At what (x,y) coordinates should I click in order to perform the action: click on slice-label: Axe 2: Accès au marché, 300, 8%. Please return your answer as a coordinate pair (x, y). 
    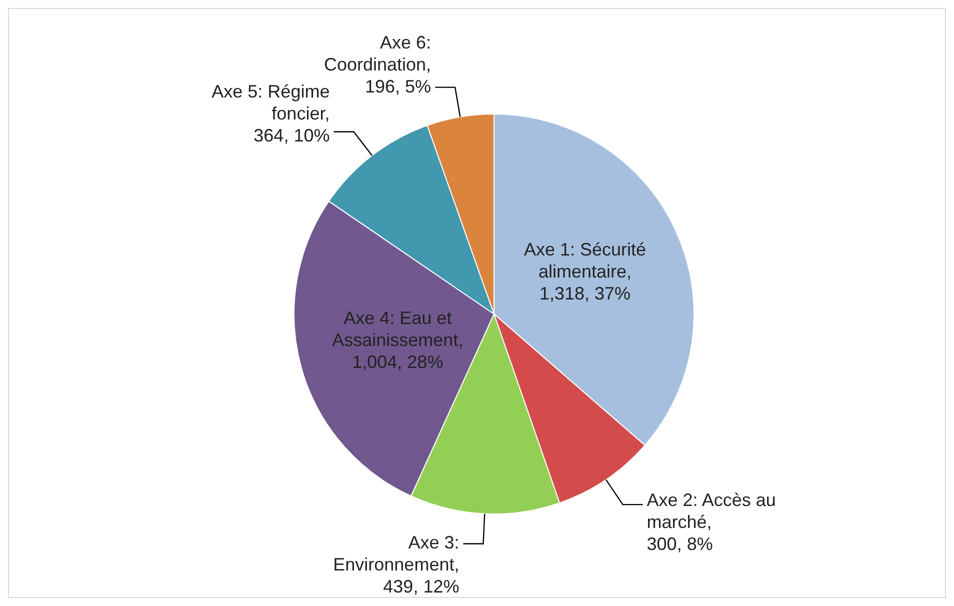
    Looking at the image, I should click on (711, 522).